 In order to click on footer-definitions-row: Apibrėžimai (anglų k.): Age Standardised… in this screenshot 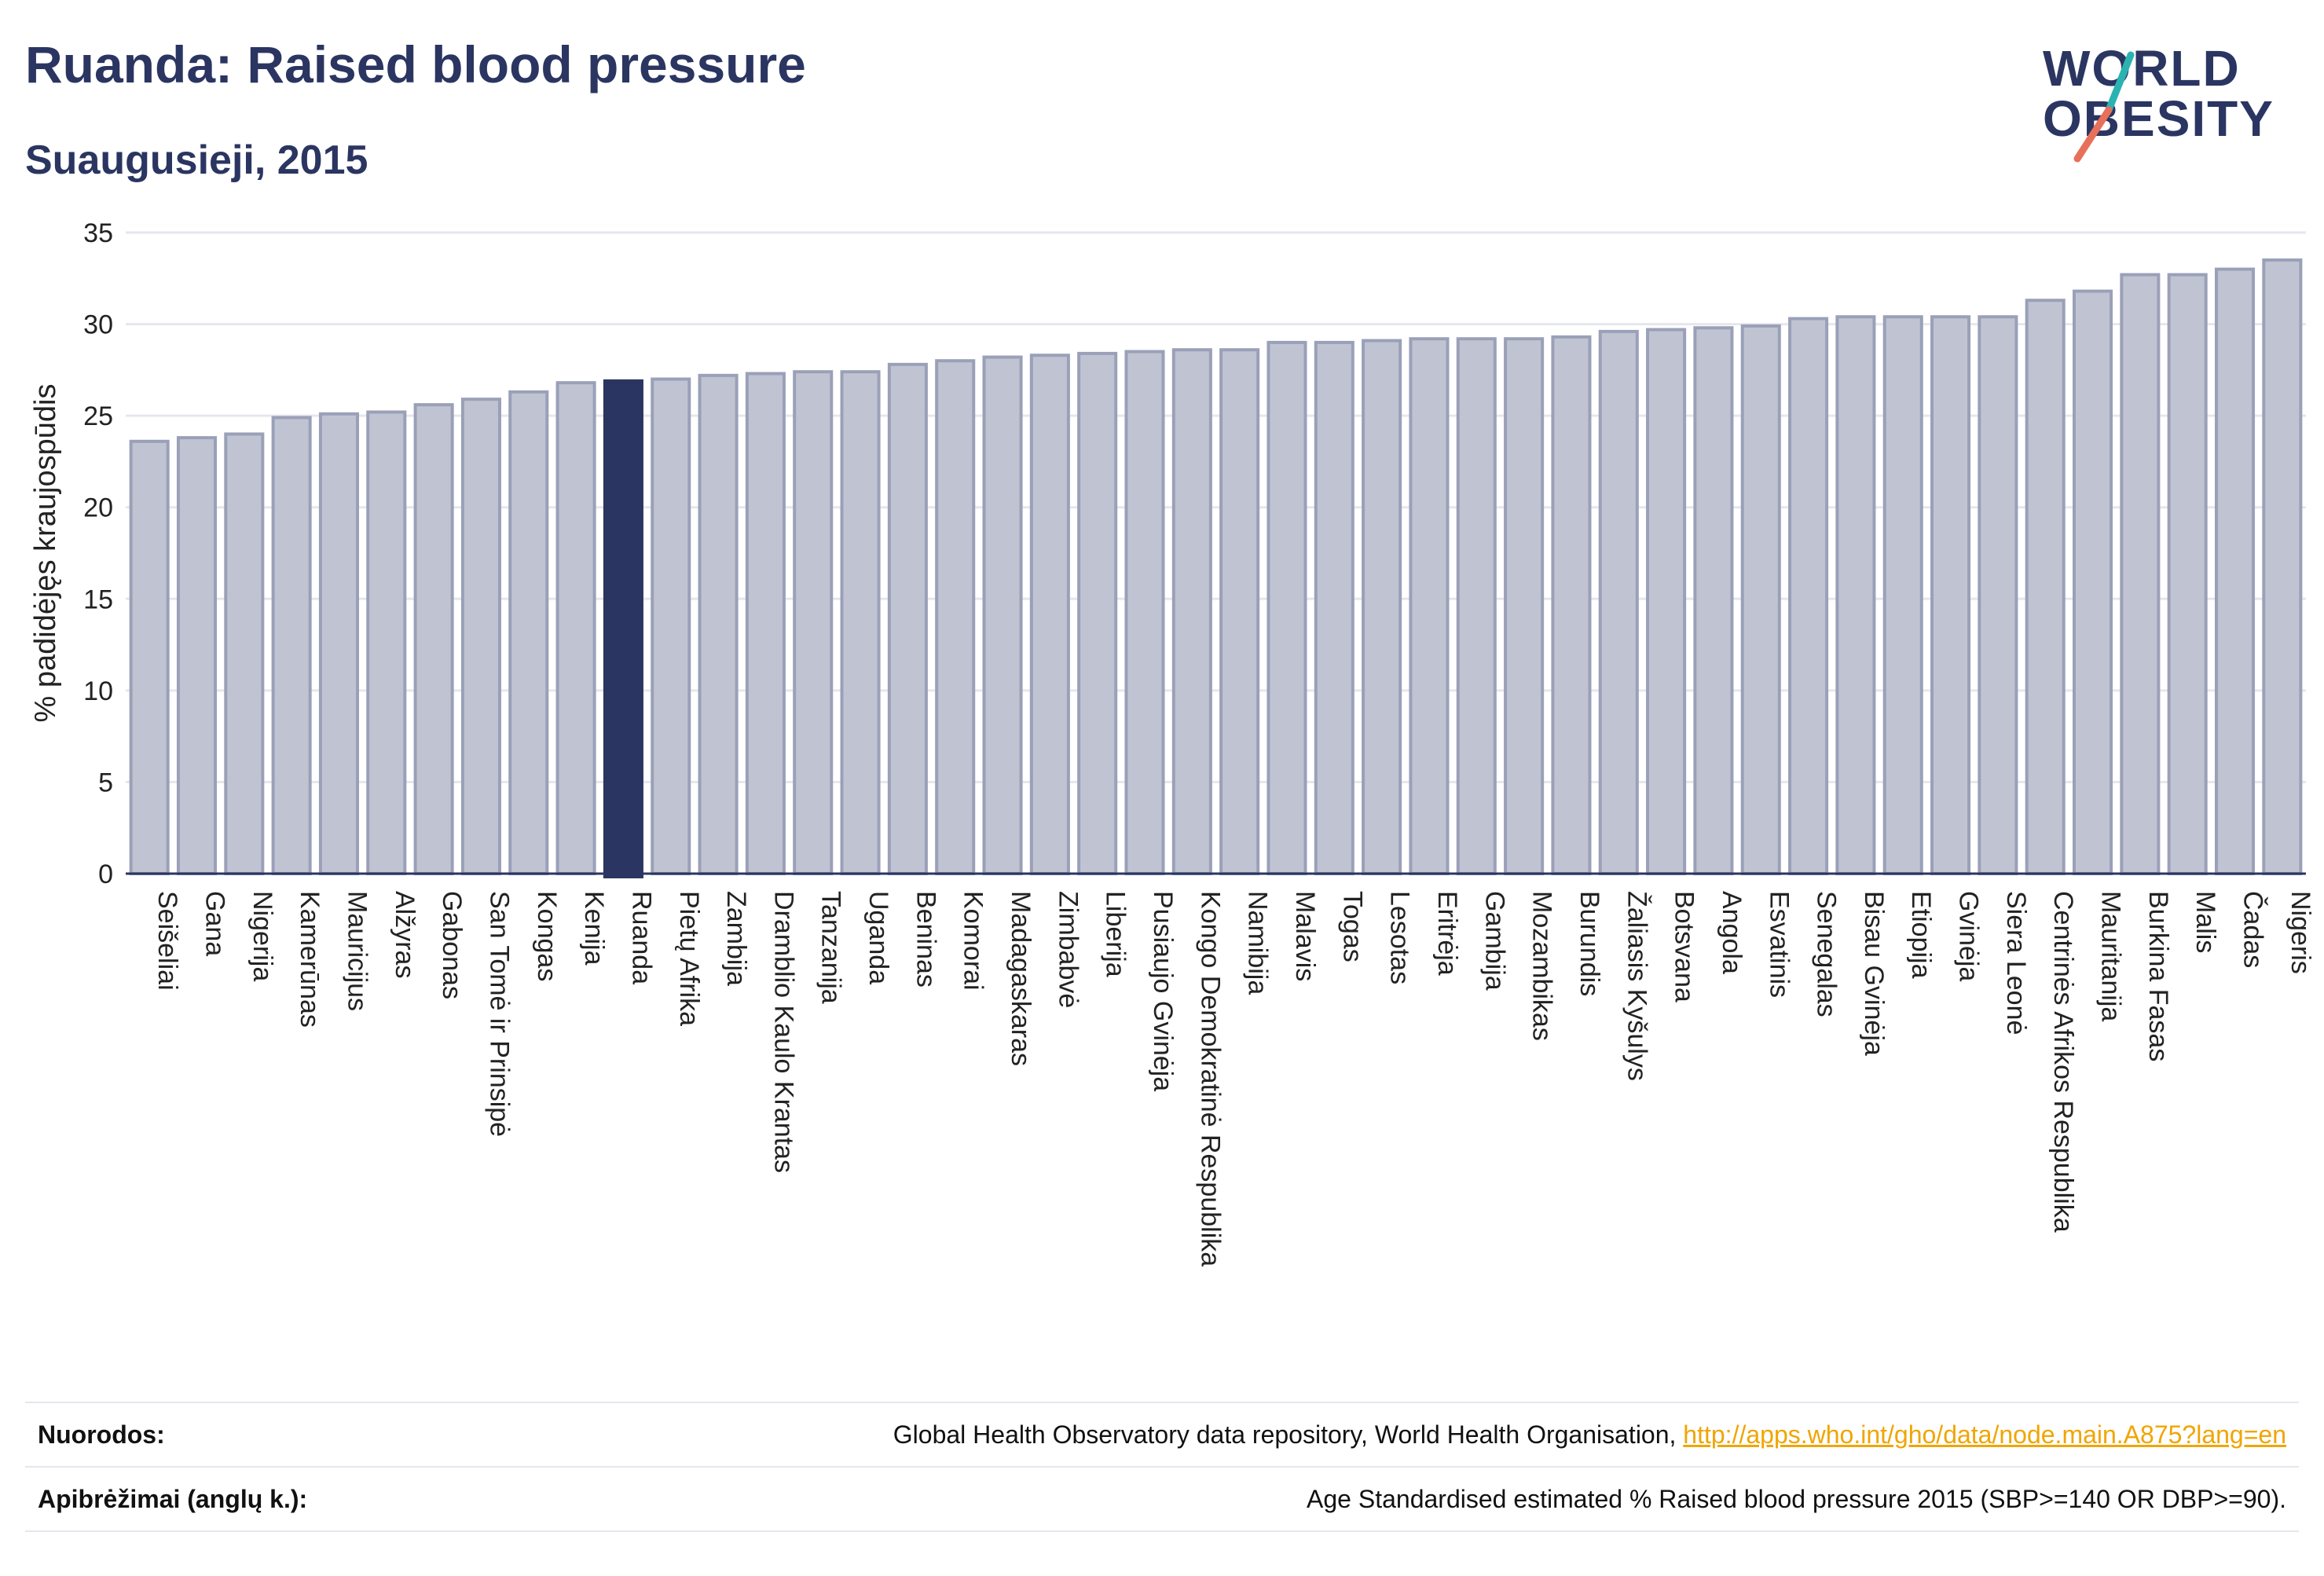, I will do `click(1162, 1499)`.